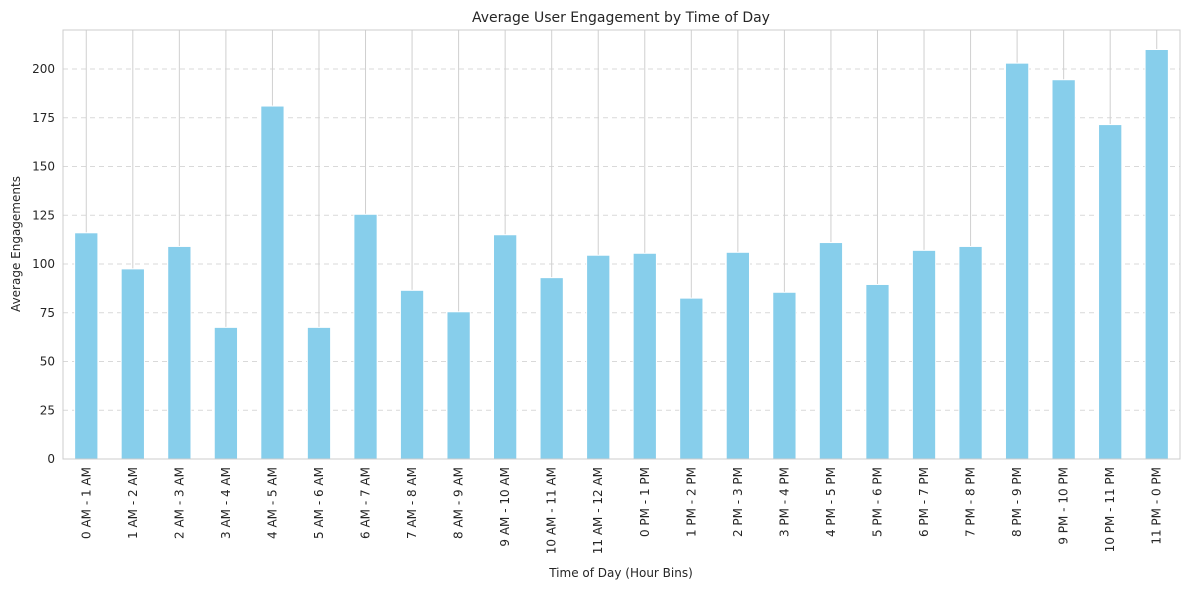  I want to click on x-tick-label: 6 PM - 7 PM, so click(924, 502).